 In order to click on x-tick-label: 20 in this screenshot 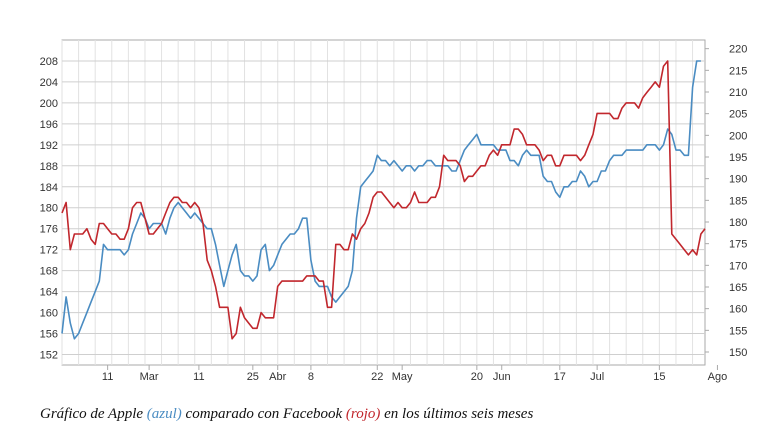, I will do `click(477, 377)`.